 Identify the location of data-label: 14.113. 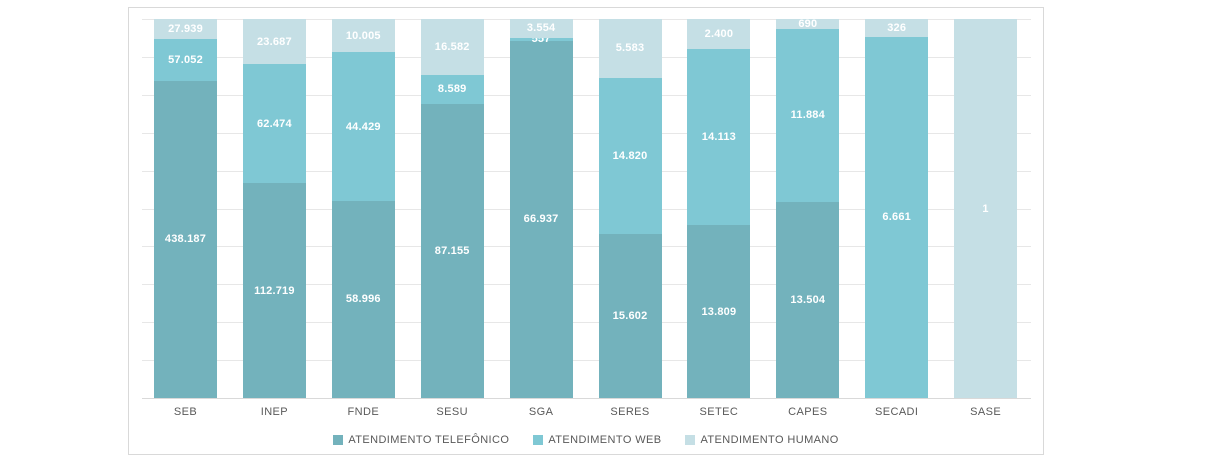
(719, 137).